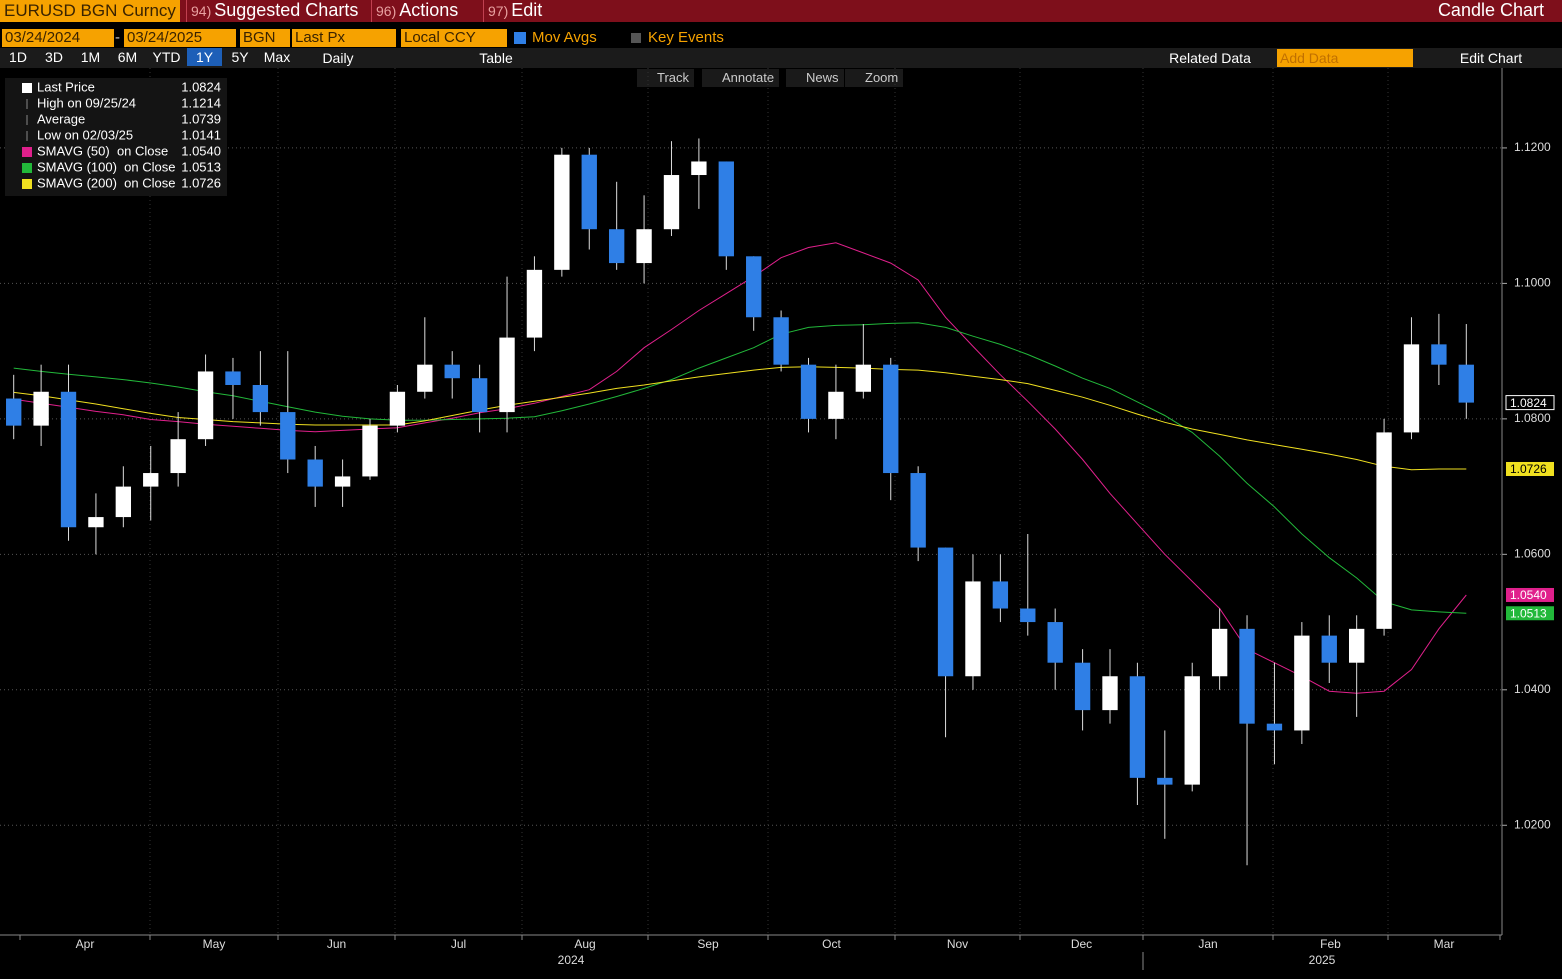 The image size is (1562, 979). Describe the element at coordinates (201, 86) in the screenshot. I see `legend-value: 1.0824` at that location.